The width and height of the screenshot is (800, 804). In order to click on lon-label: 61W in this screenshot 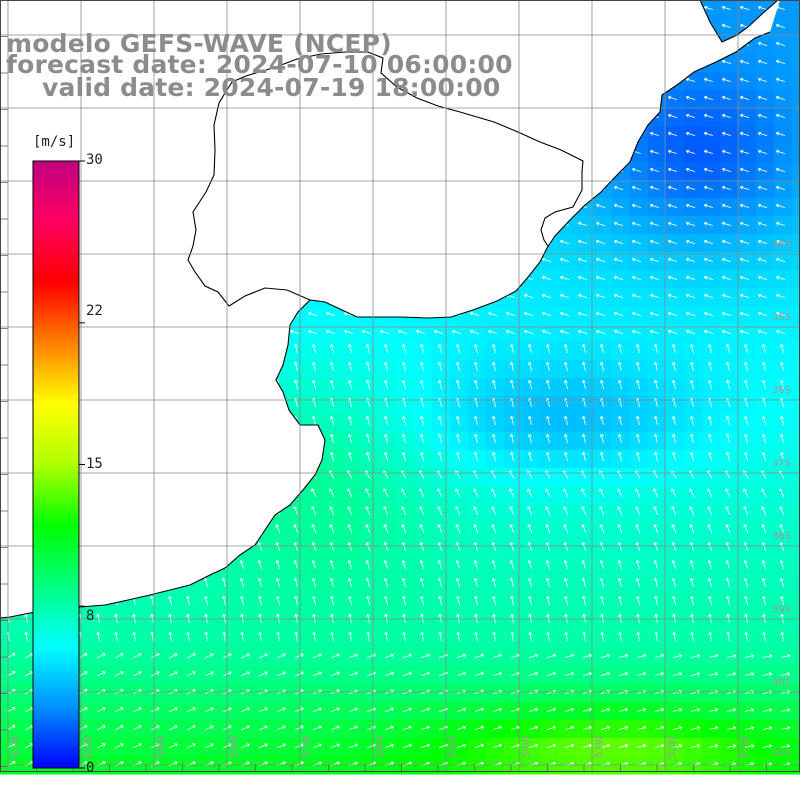, I will do `click(15, 746)`.